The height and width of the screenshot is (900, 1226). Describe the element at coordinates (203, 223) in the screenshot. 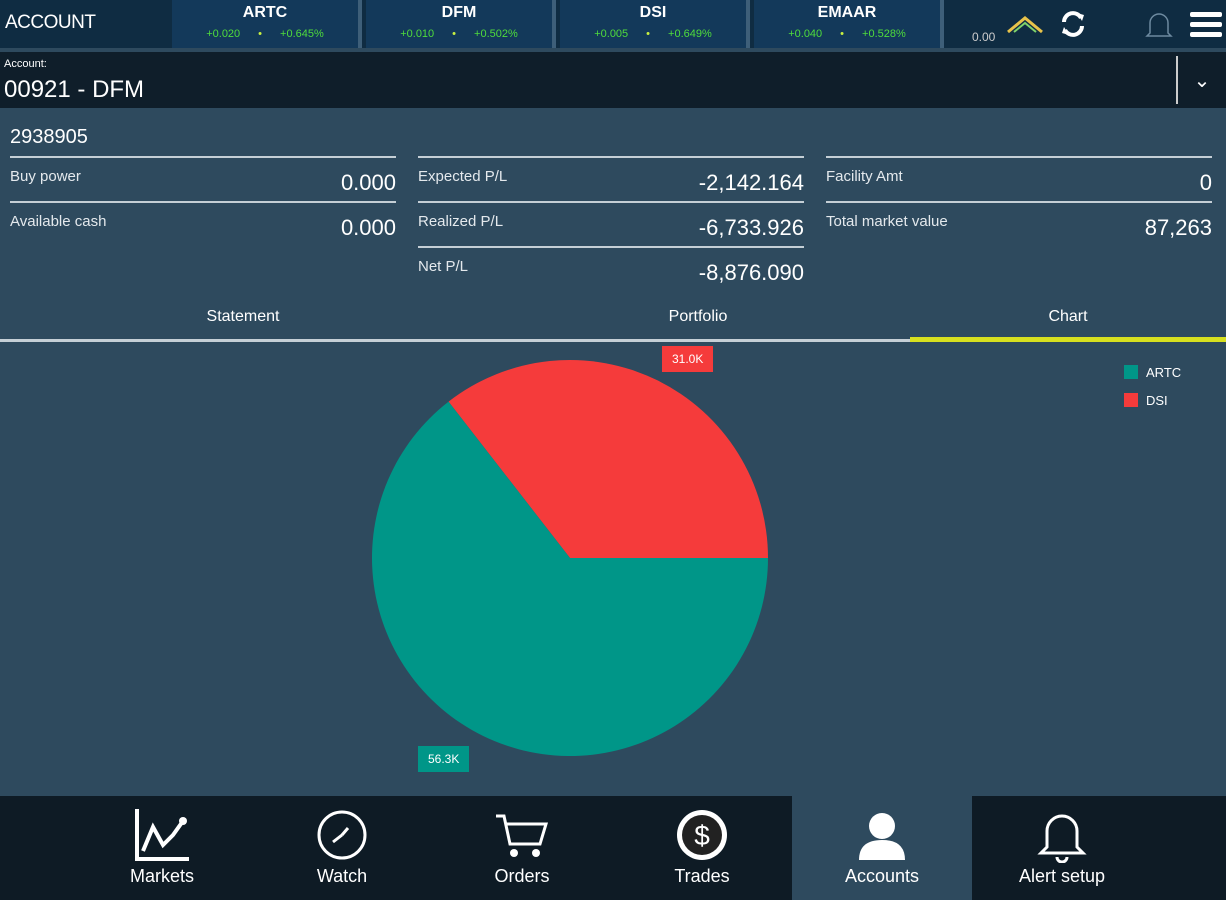

I see `available-cash-row: Available cash 0.000` at that location.